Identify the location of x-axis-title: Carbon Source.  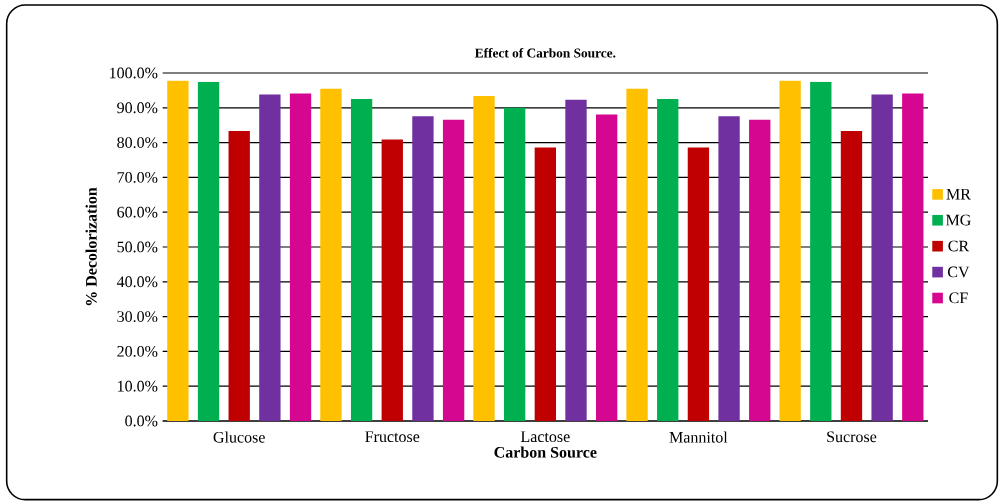
(545, 452).